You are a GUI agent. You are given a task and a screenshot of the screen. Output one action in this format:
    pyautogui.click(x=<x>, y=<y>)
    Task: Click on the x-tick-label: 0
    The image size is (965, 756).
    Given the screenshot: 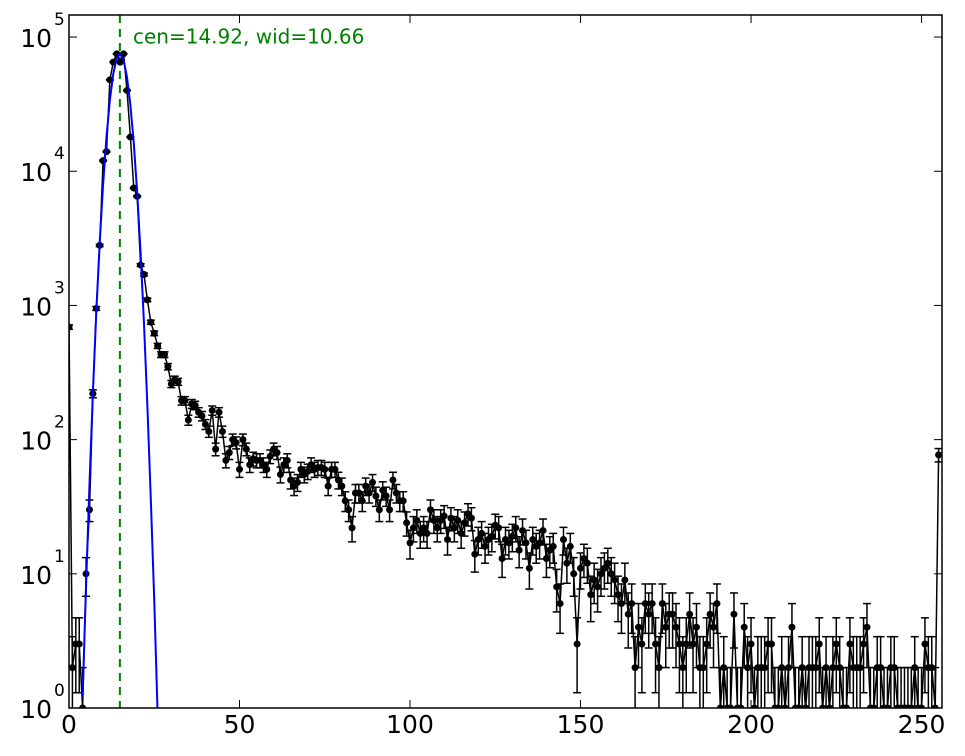 What is the action you would take?
    pyautogui.click(x=69, y=724)
    